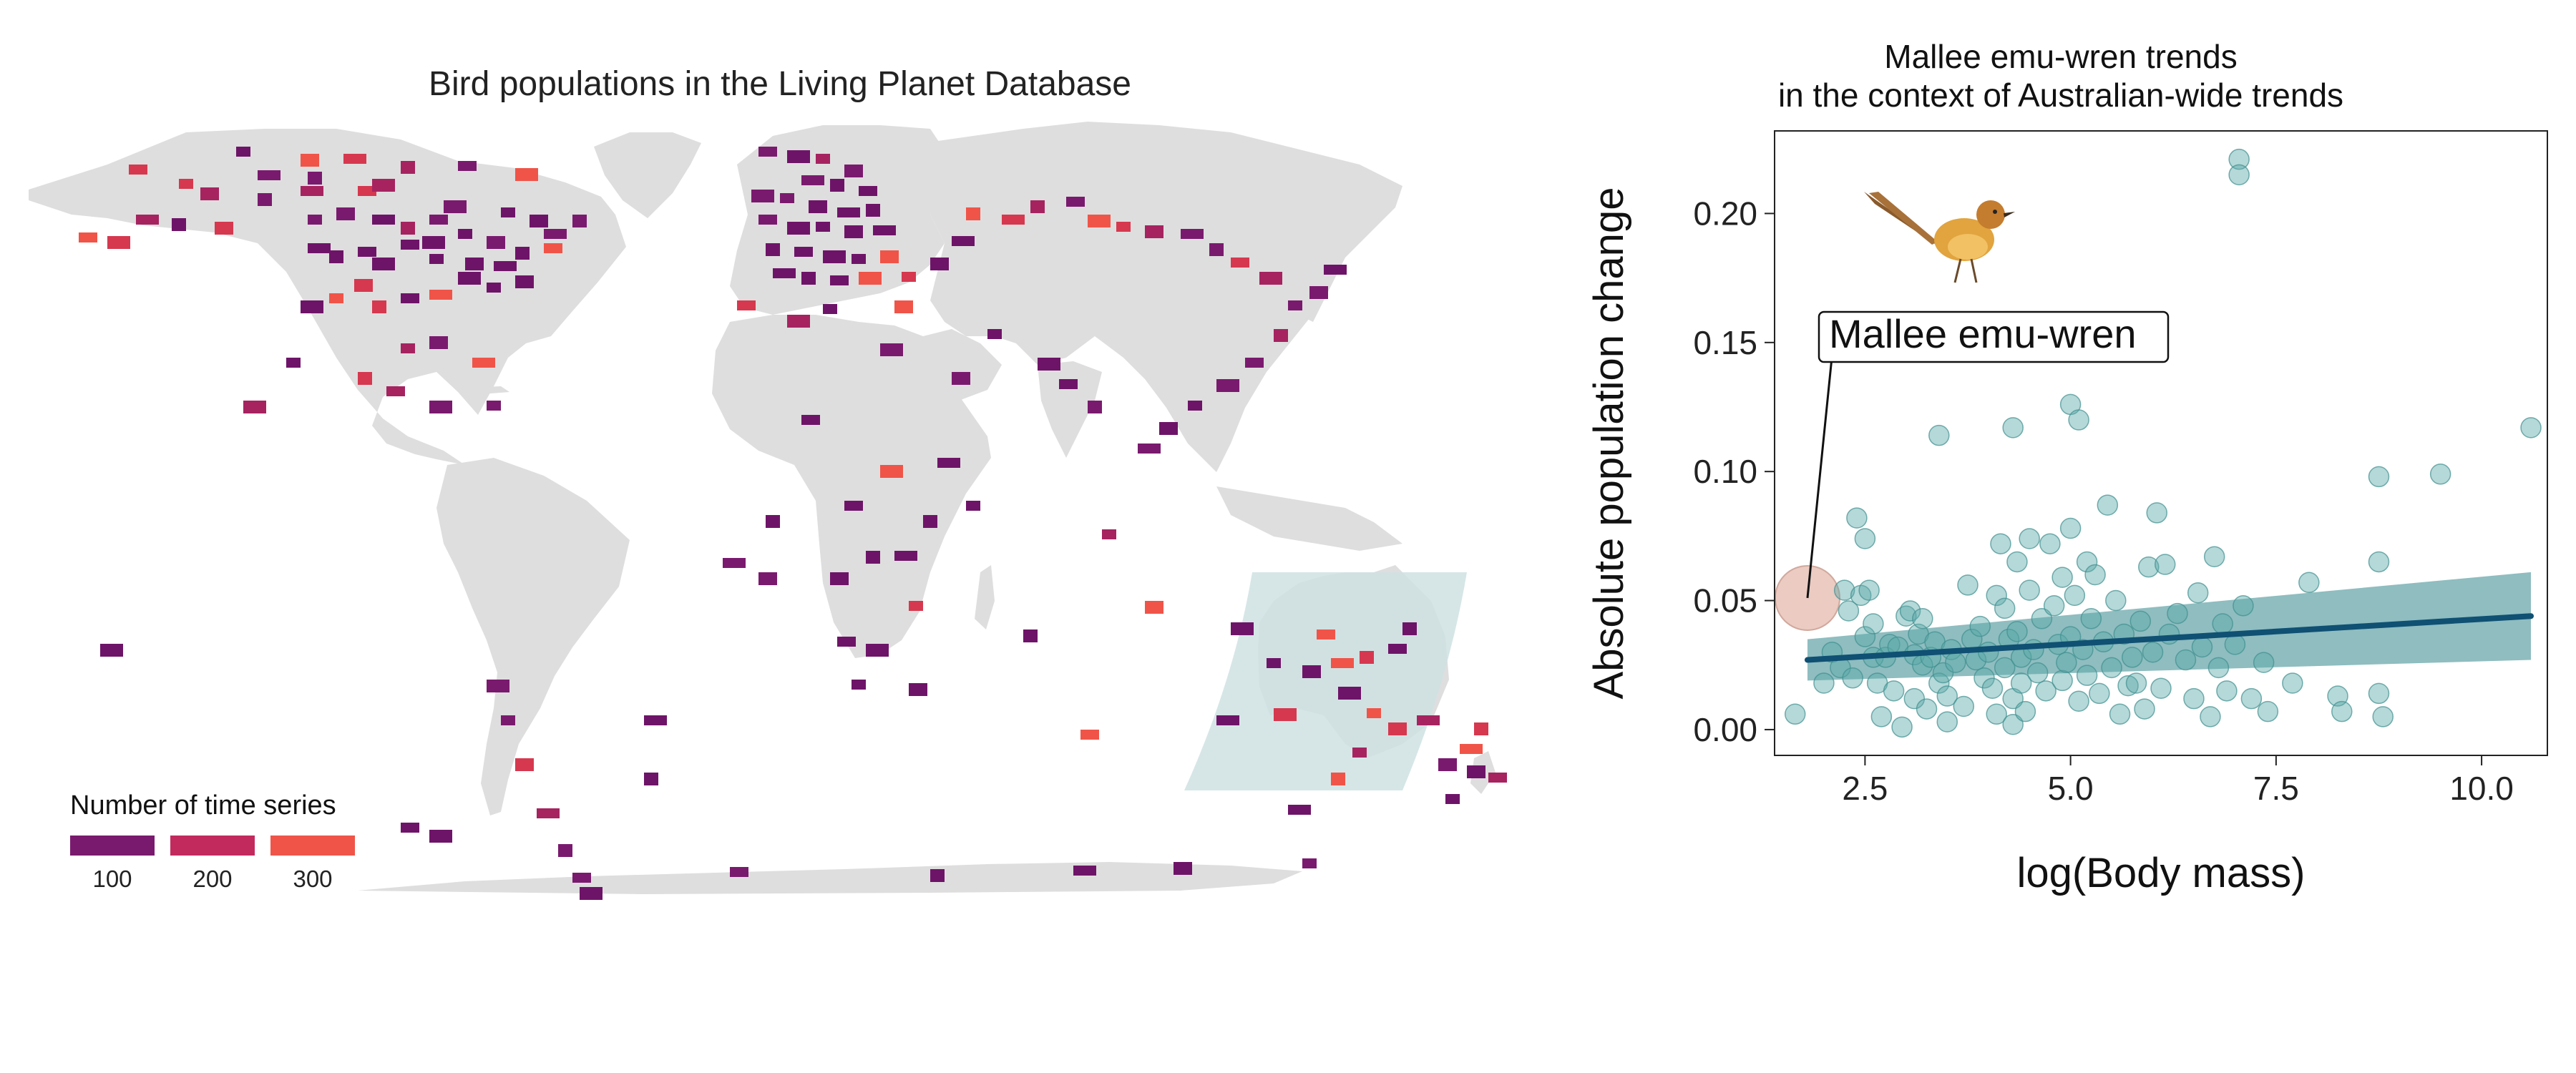  Describe the element at coordinates (1990, 214) in the screenshot. I see `bird-head` at that location.